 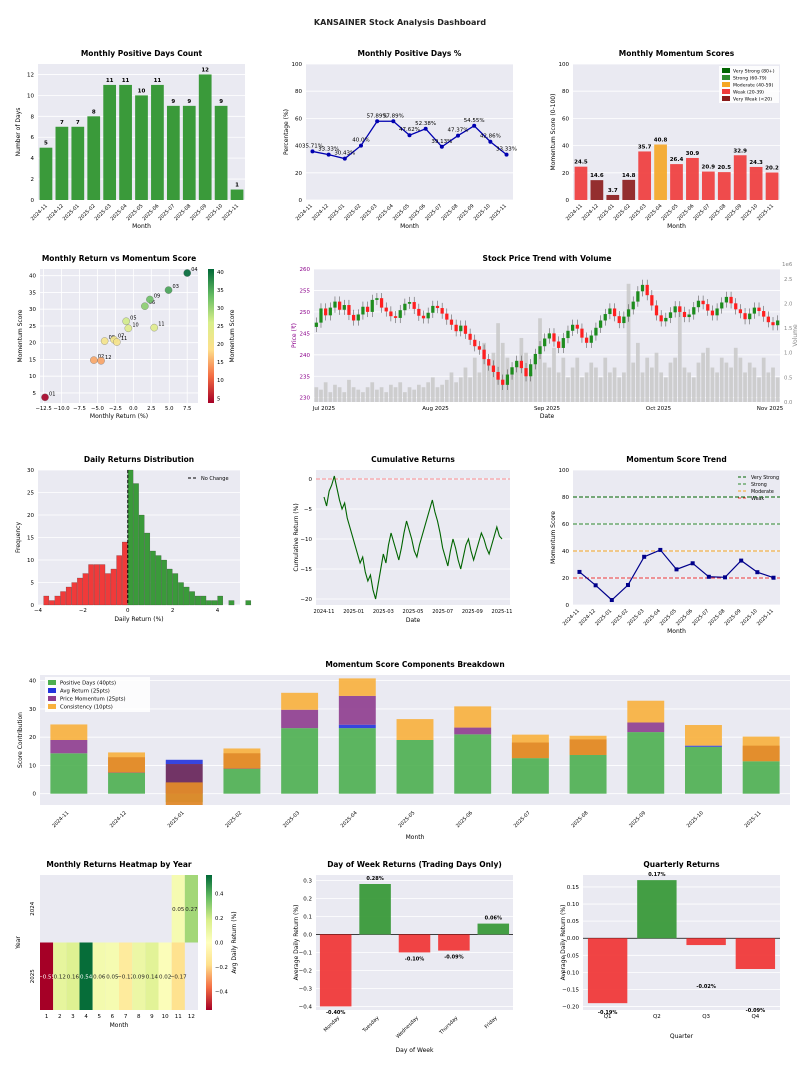 What do you see at coordinates (305, 270) in the screenshot?
I see `y-tick-label: 260` at bounding box center [305, 270].